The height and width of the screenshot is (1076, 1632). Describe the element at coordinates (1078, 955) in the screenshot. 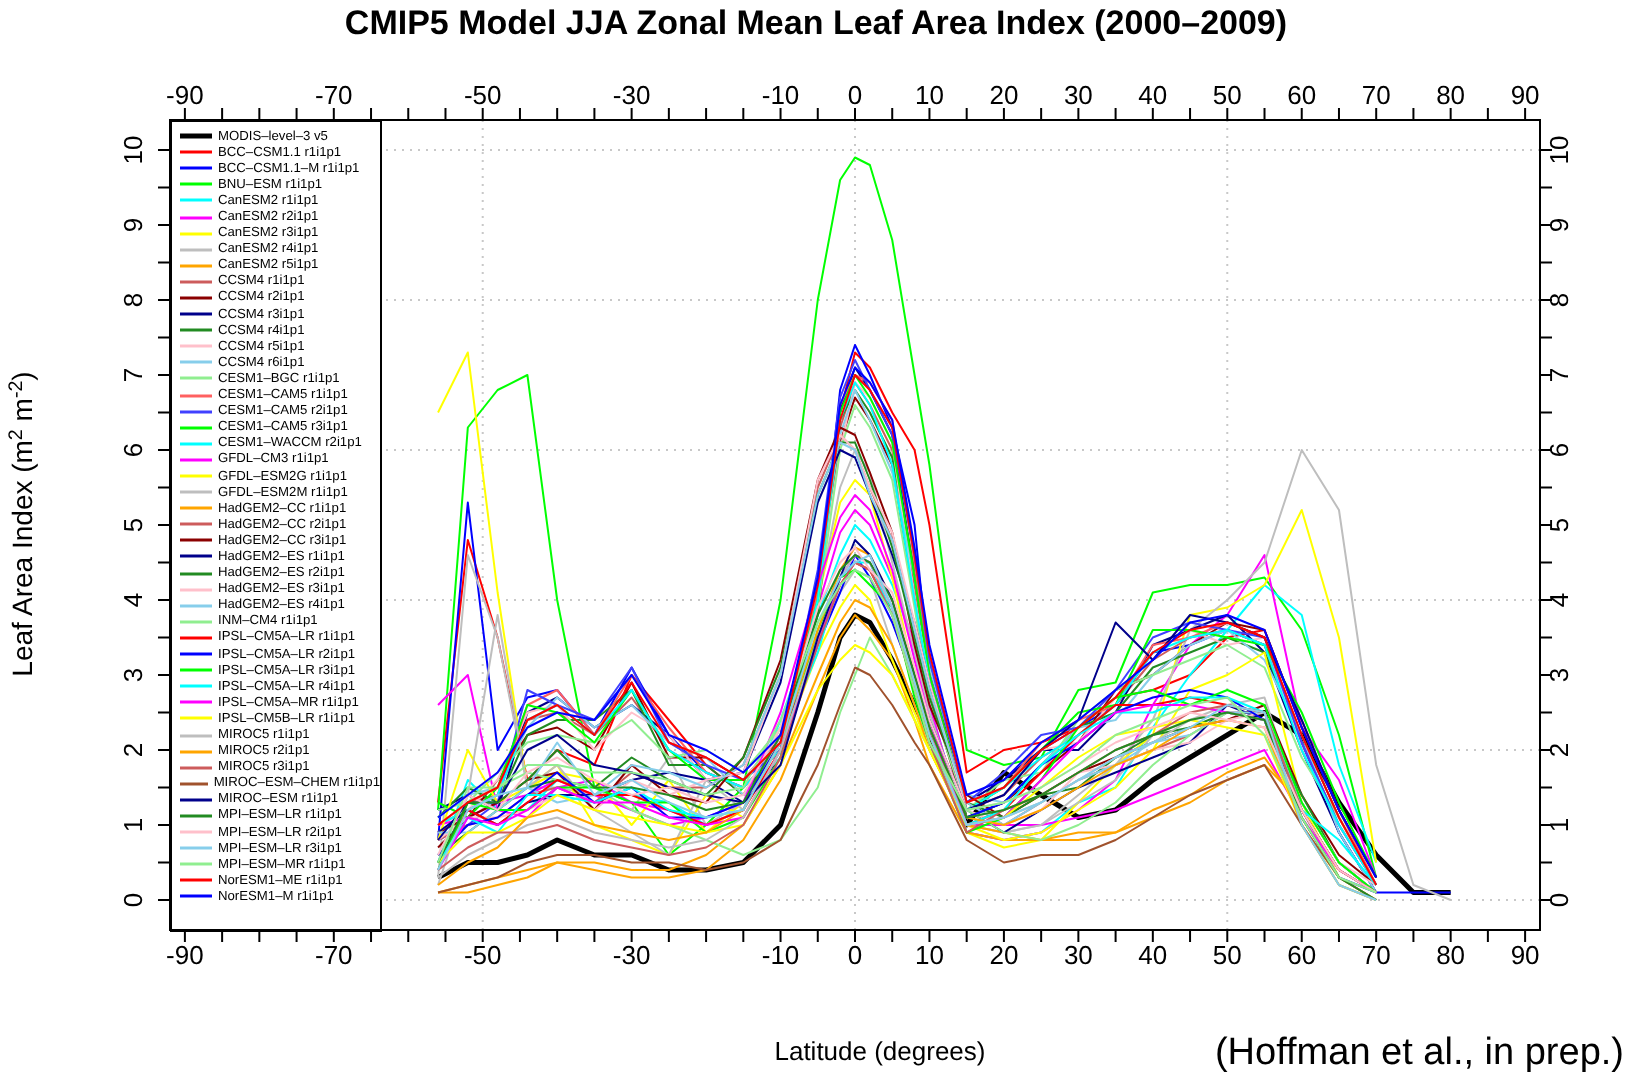

I see `x2-tick-label: 30` at that location.